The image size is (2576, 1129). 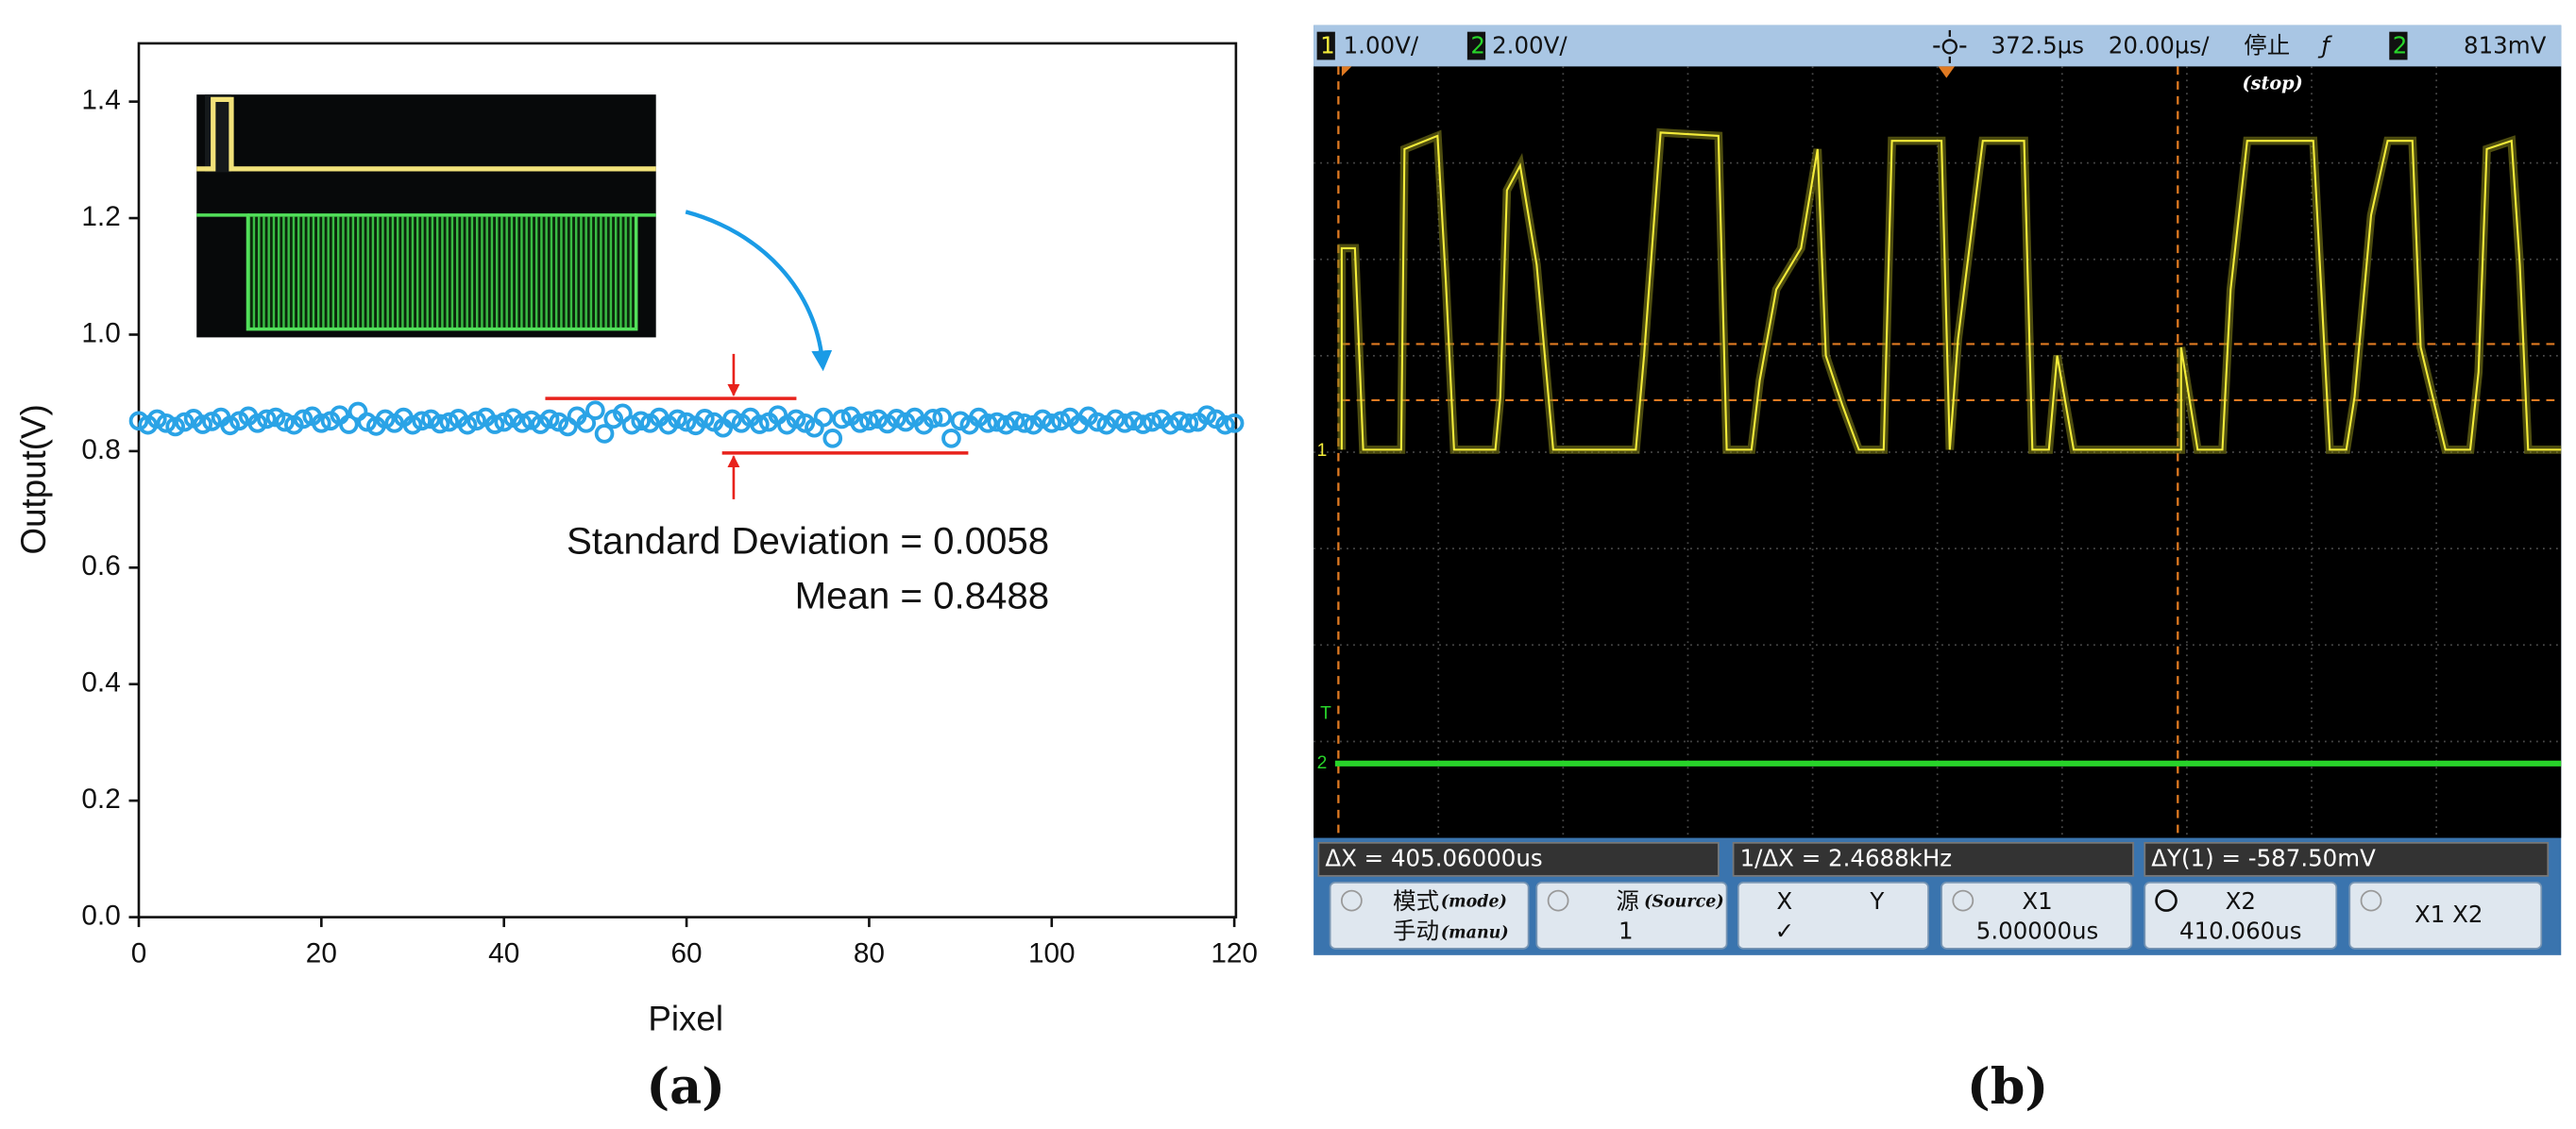 I want to click on x-tick-label: 40, so click(x=503, y=953).